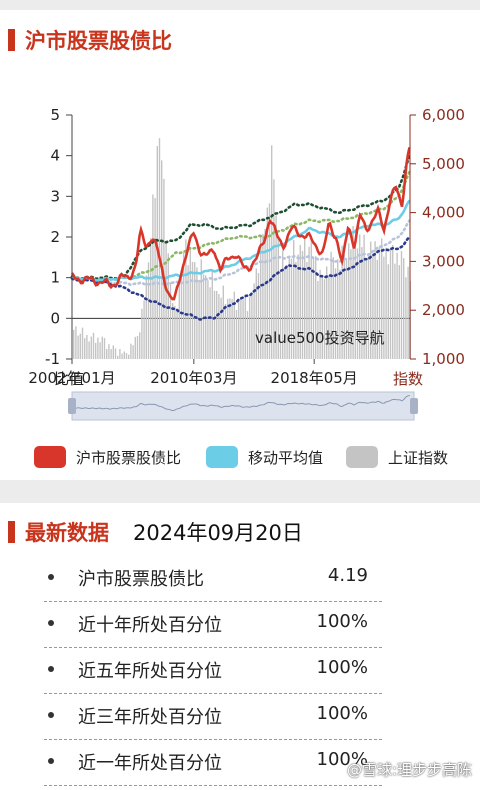 The height and width of the screenshot is (790, 480). What do you see at coordinates (418, 458) in the screenshot?
I see `svg-text: 上证指数` at bounding box center [418, 458].